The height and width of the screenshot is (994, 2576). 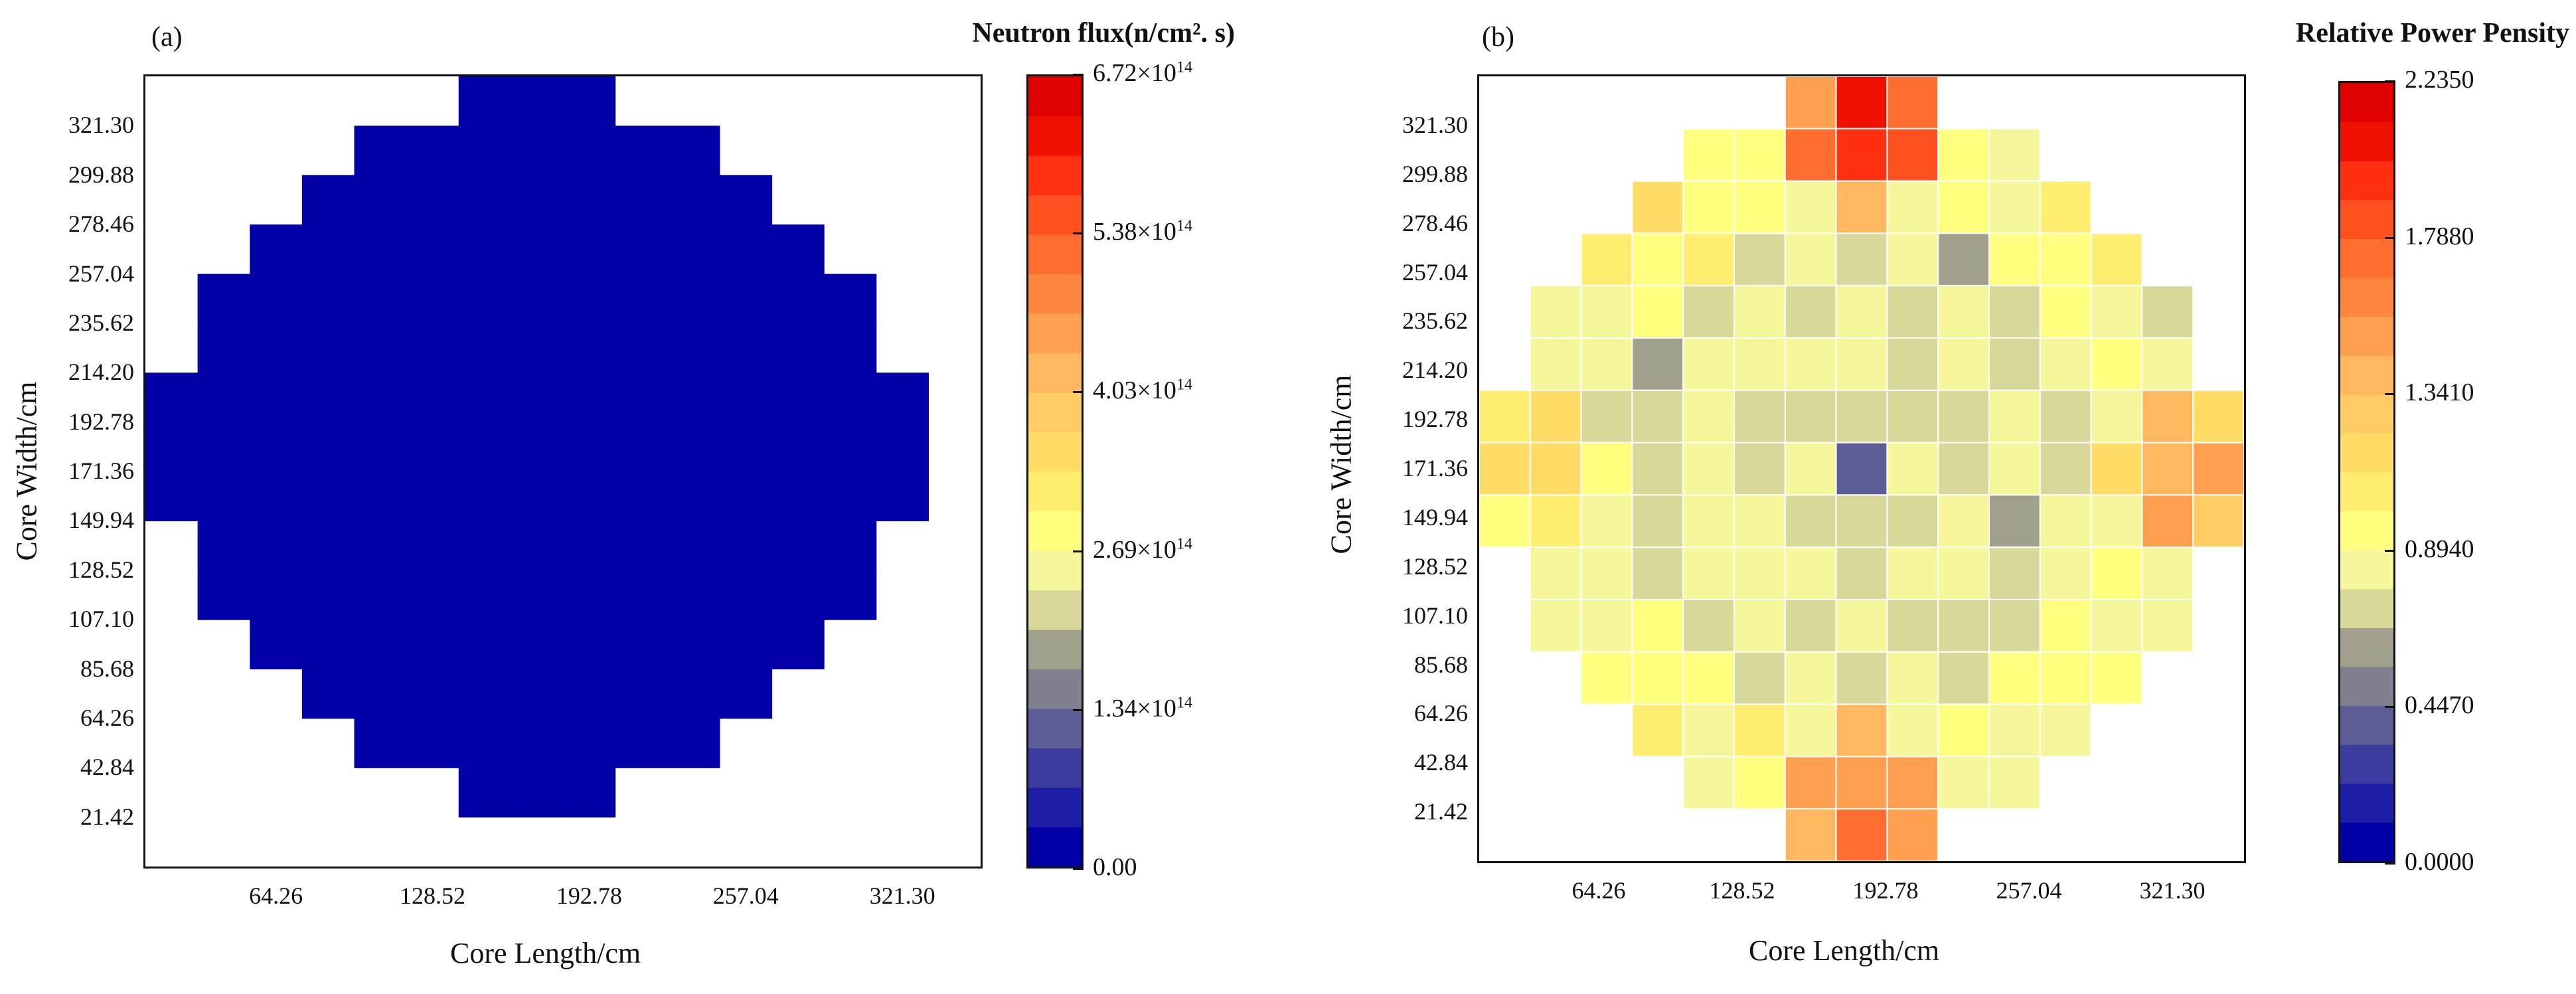 What do you see at coordinates (1435, 222) in the screenshot?
I see `y-tick-label: 278.46` at bounding box center [1435, 222].